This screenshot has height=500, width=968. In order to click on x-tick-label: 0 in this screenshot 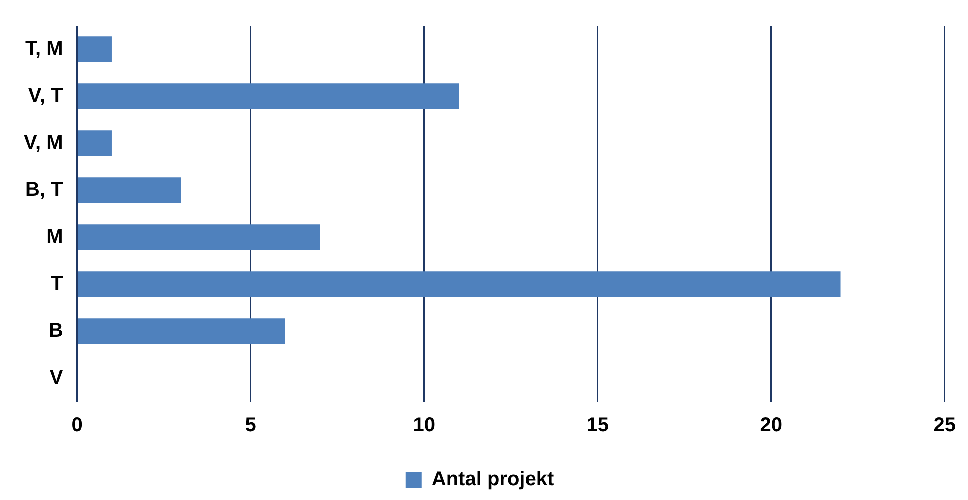, I will do `click(77, 425)`.